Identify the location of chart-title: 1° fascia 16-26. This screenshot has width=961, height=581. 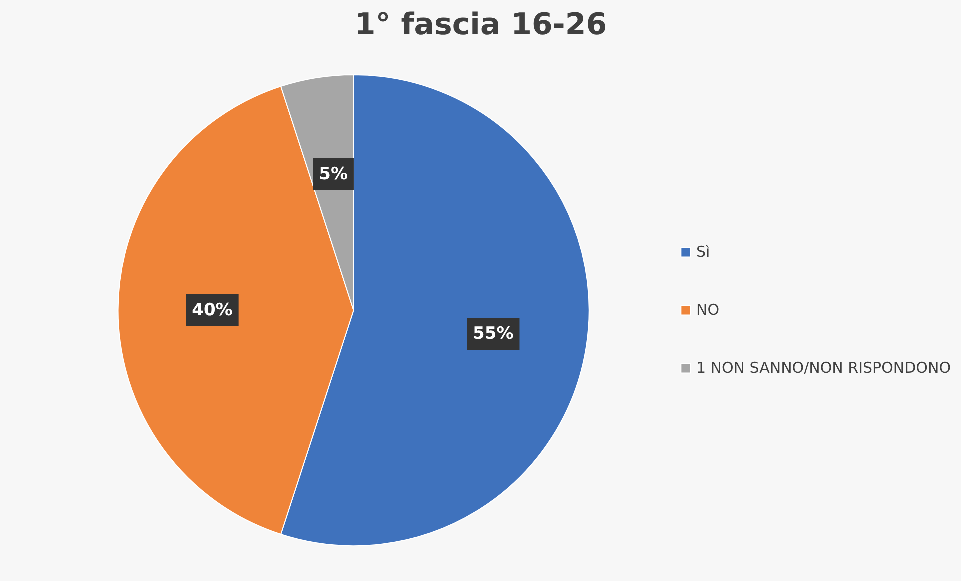
(481, 25).